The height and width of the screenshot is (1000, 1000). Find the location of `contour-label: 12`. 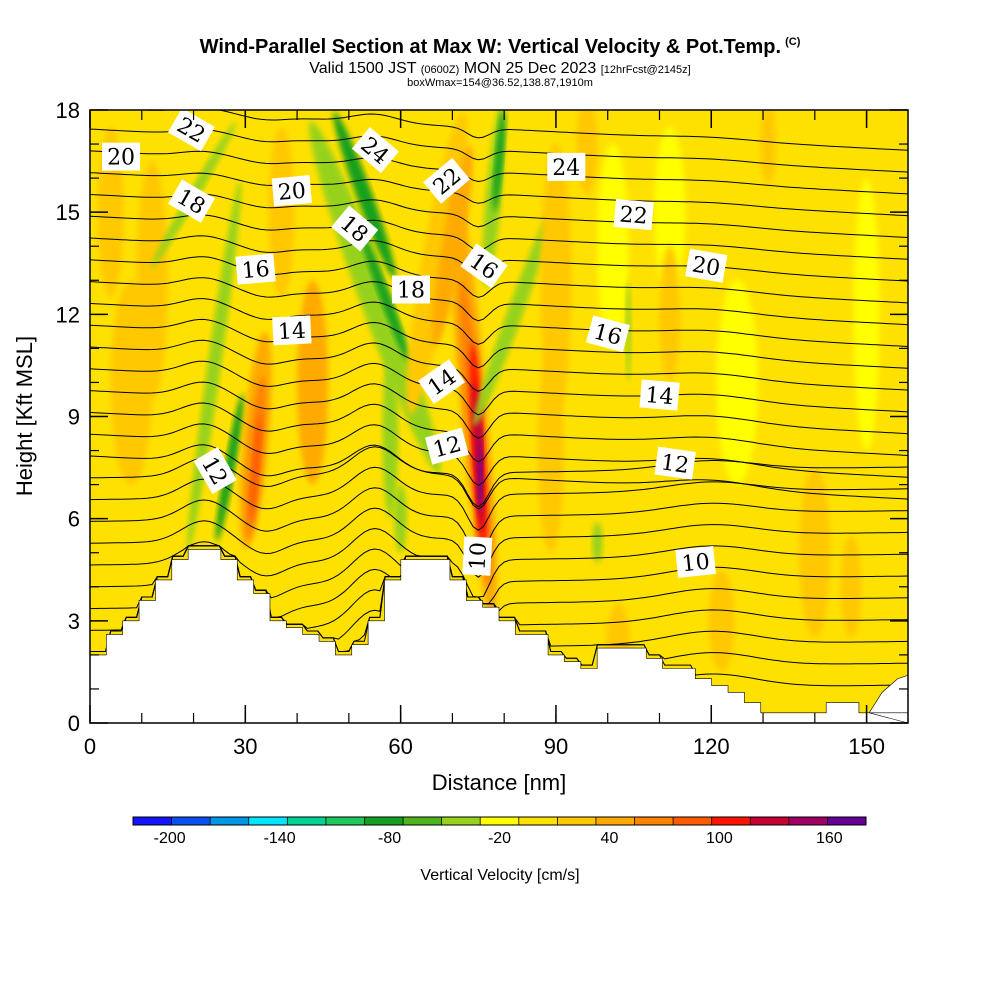

contour-label: 12 is located at coordinates (675, 463).